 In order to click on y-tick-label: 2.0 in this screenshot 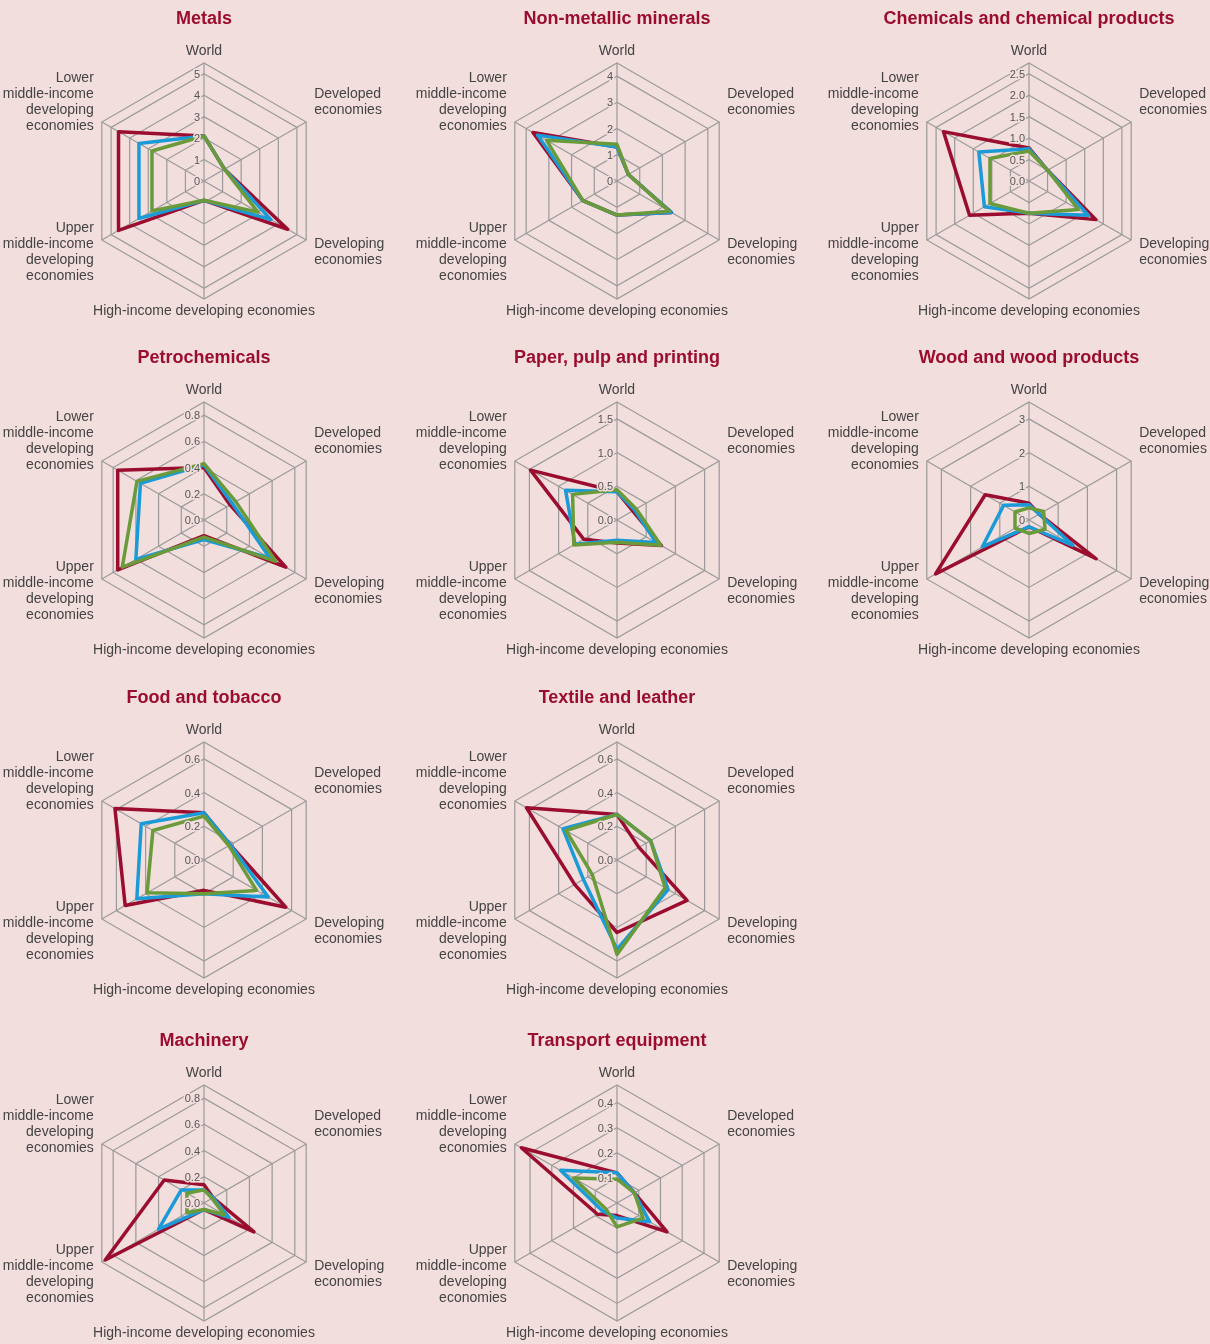, I will do `click(1017, 95)`.